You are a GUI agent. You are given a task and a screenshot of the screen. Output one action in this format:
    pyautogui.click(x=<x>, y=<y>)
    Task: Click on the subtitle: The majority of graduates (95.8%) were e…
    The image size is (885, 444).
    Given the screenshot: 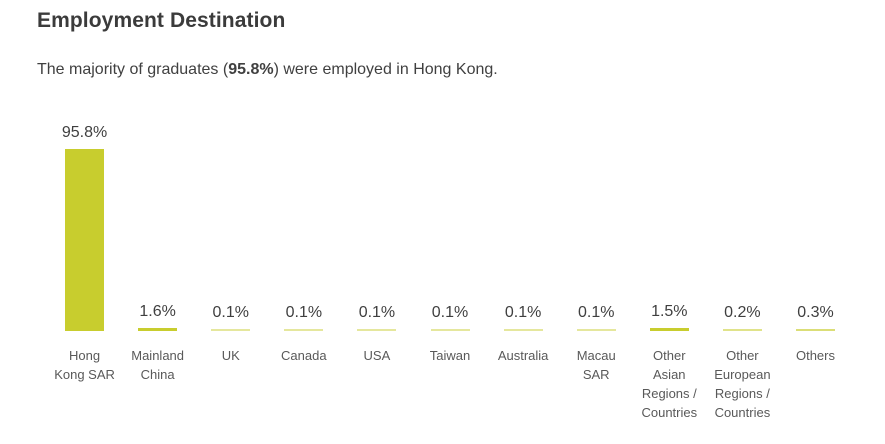 What is the action you would take?
    pyautogui.click(x=267, y=70)
    